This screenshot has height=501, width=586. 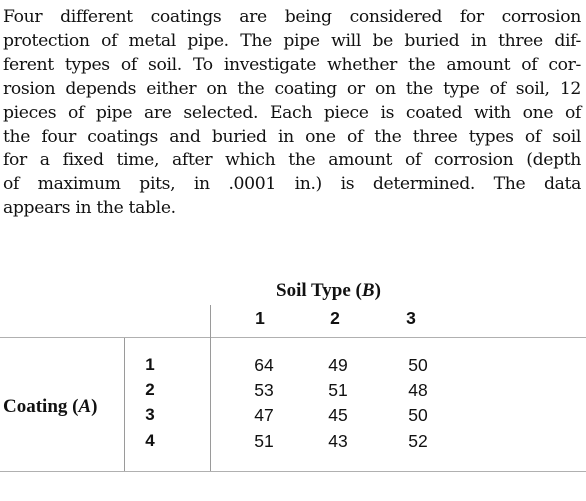 What do you see at coordinates (335, 318) in the screenshot?
I see `column-label: 2` at bounding box center [335, 318].